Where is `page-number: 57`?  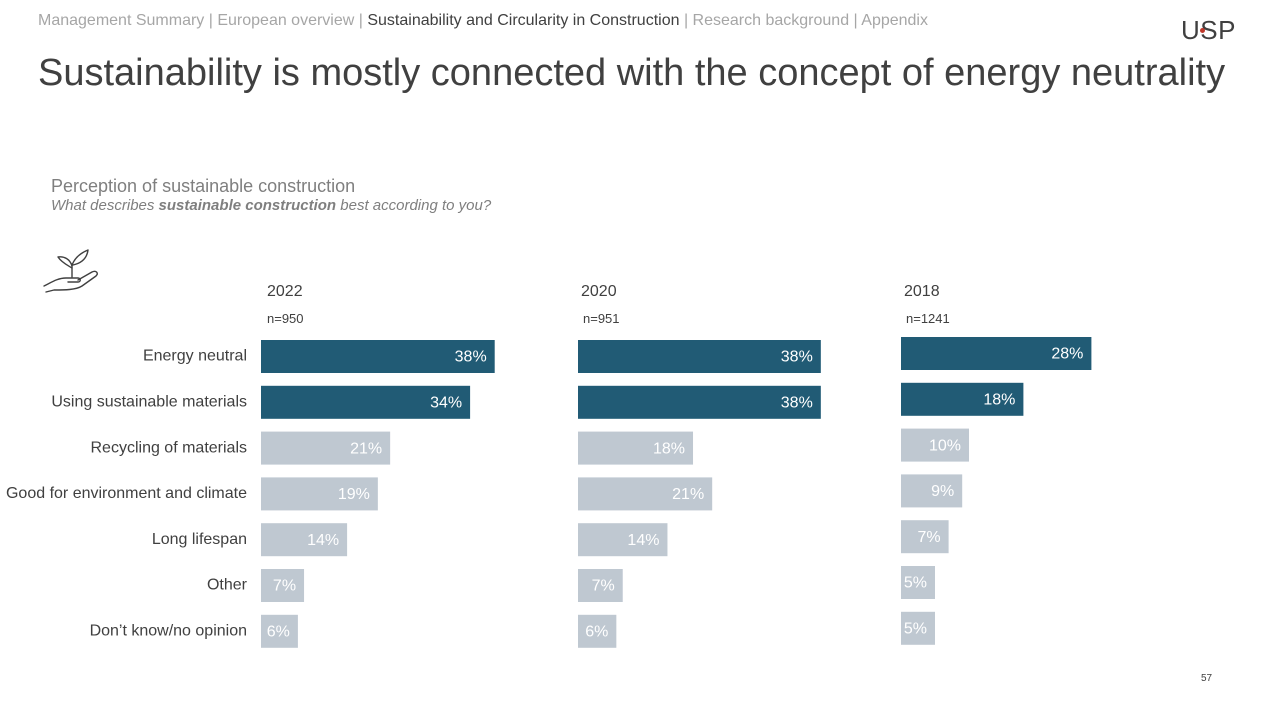 page-number: 57 is located at coordinates (1207, 678).